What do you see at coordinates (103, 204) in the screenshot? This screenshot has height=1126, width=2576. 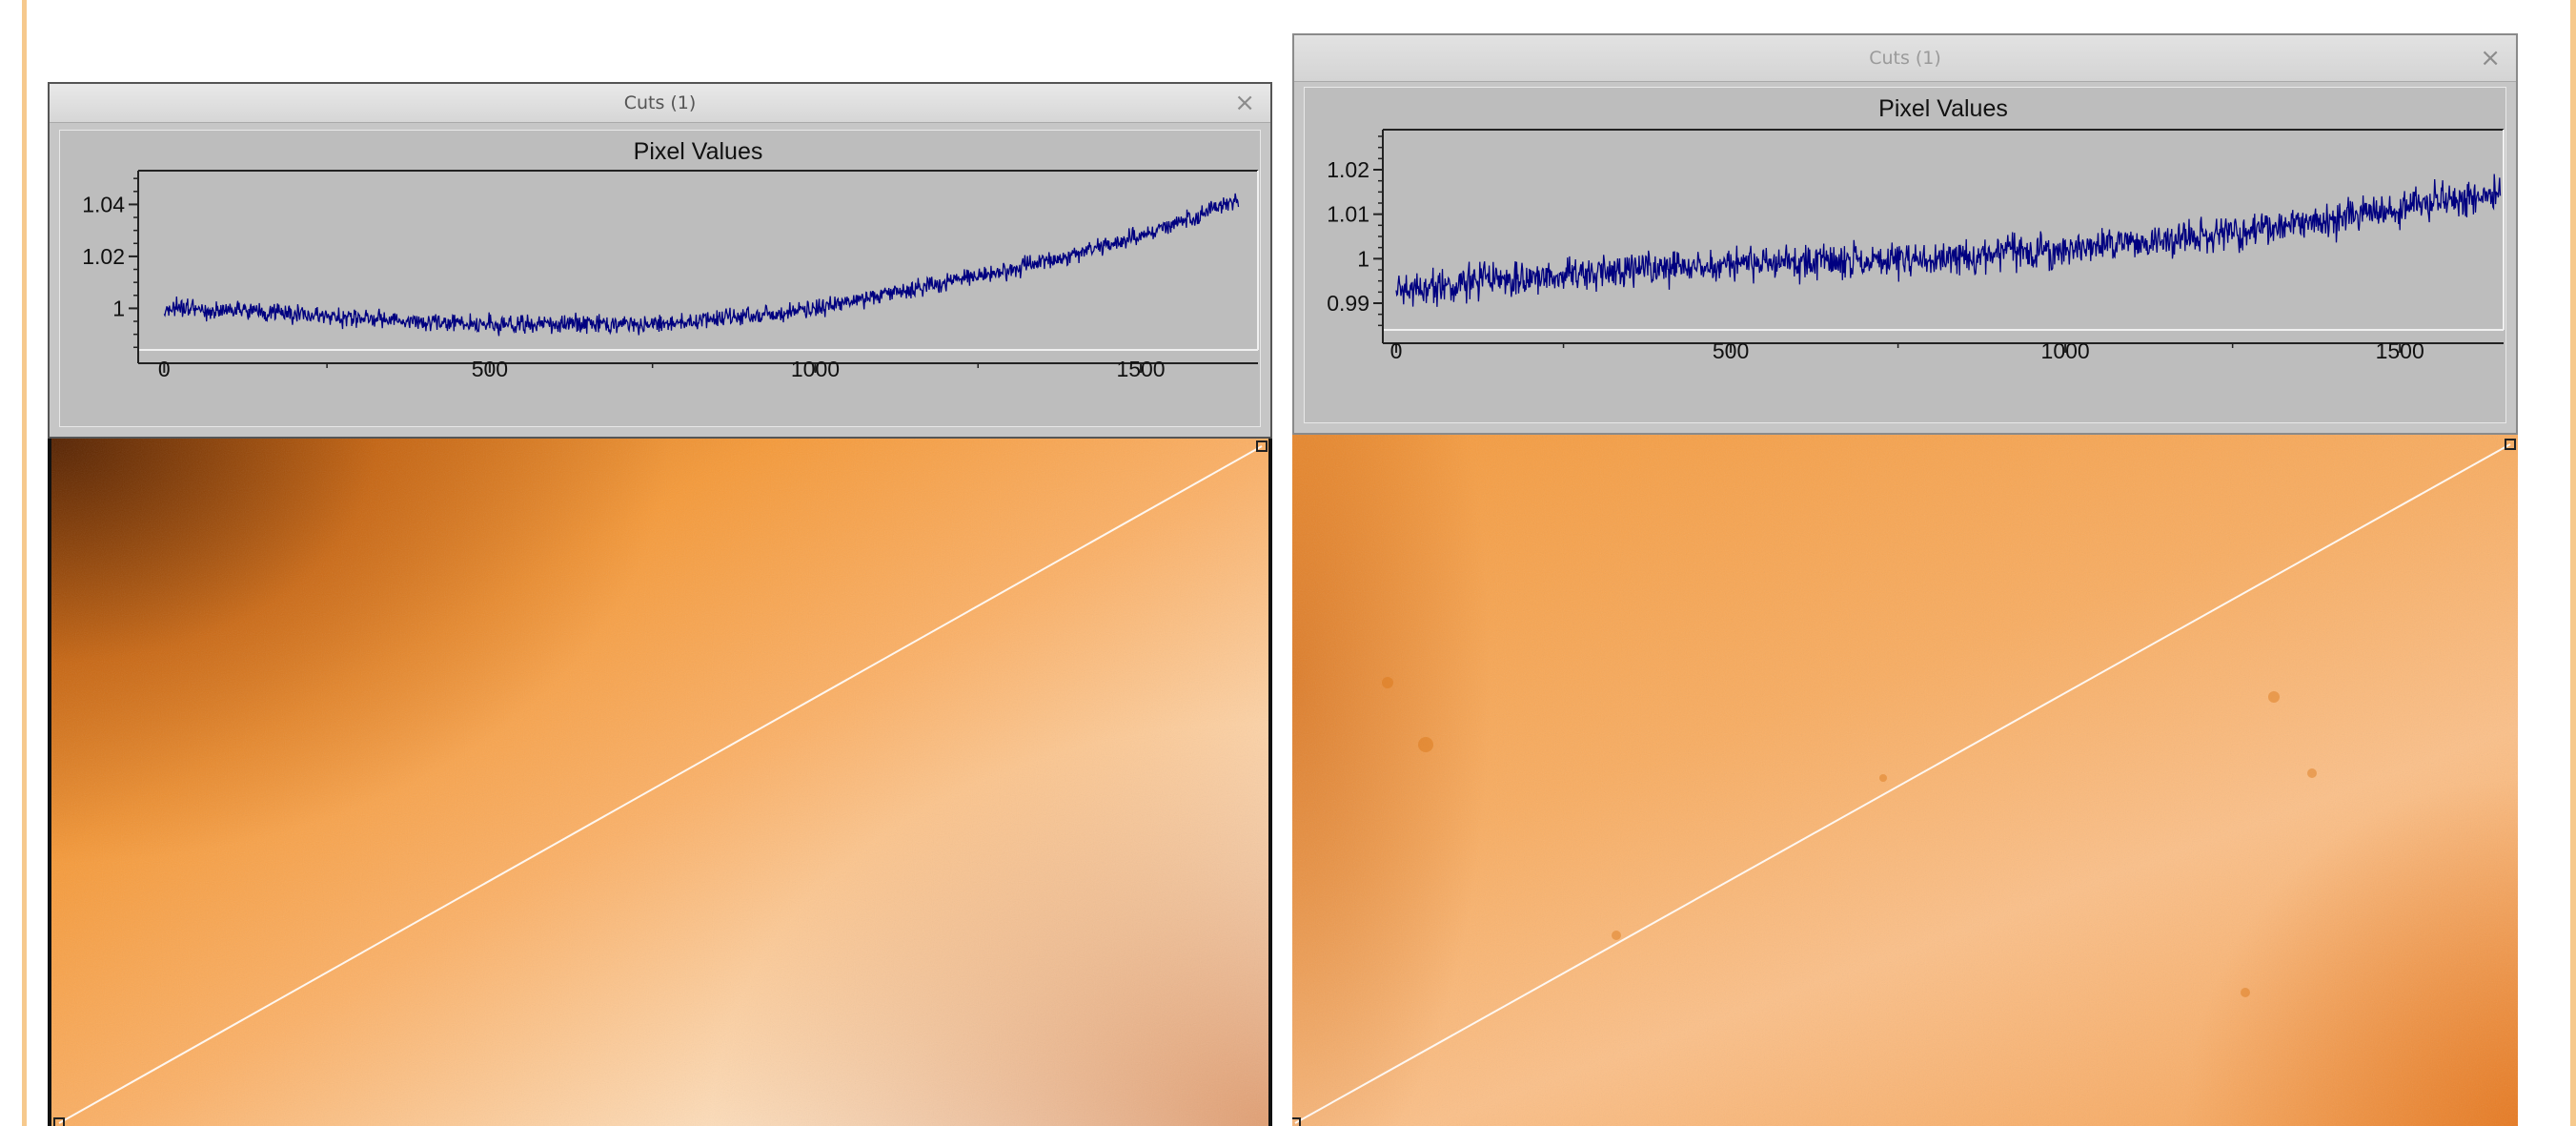 I see `y-tick-label: 1.04` at bounding box center [103, 204].